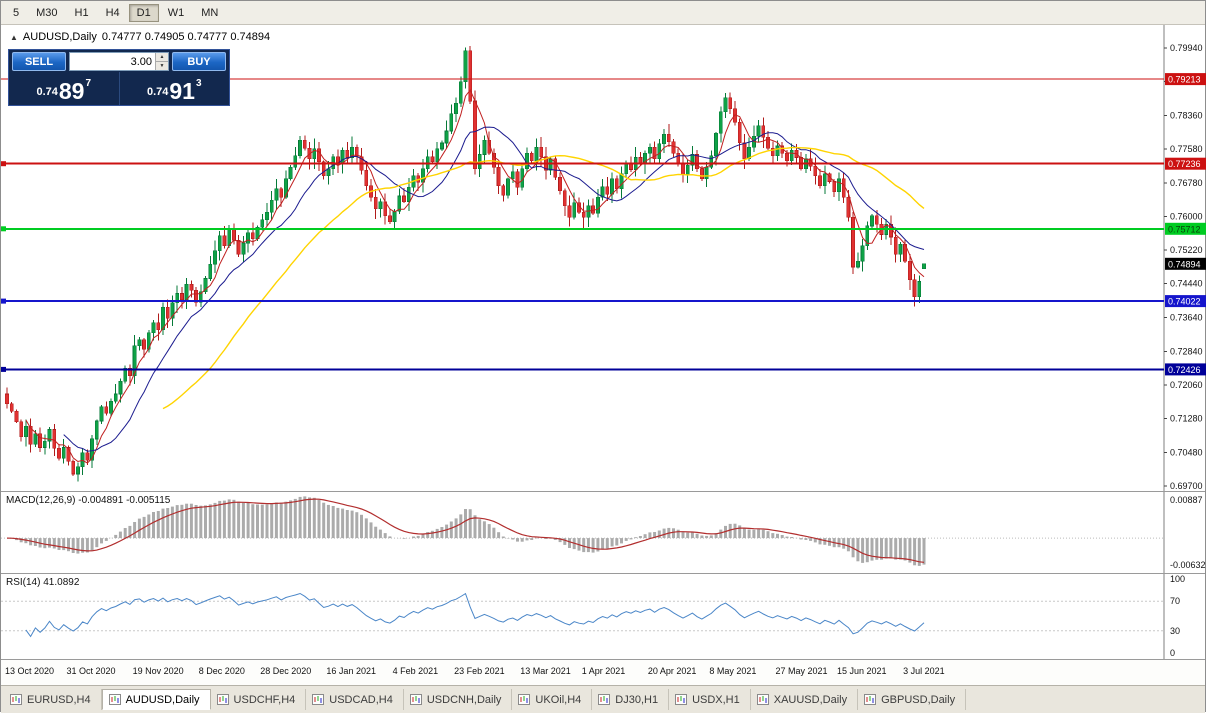  I want to click on price-axis-label: 0.72840, so click(1186, 352).